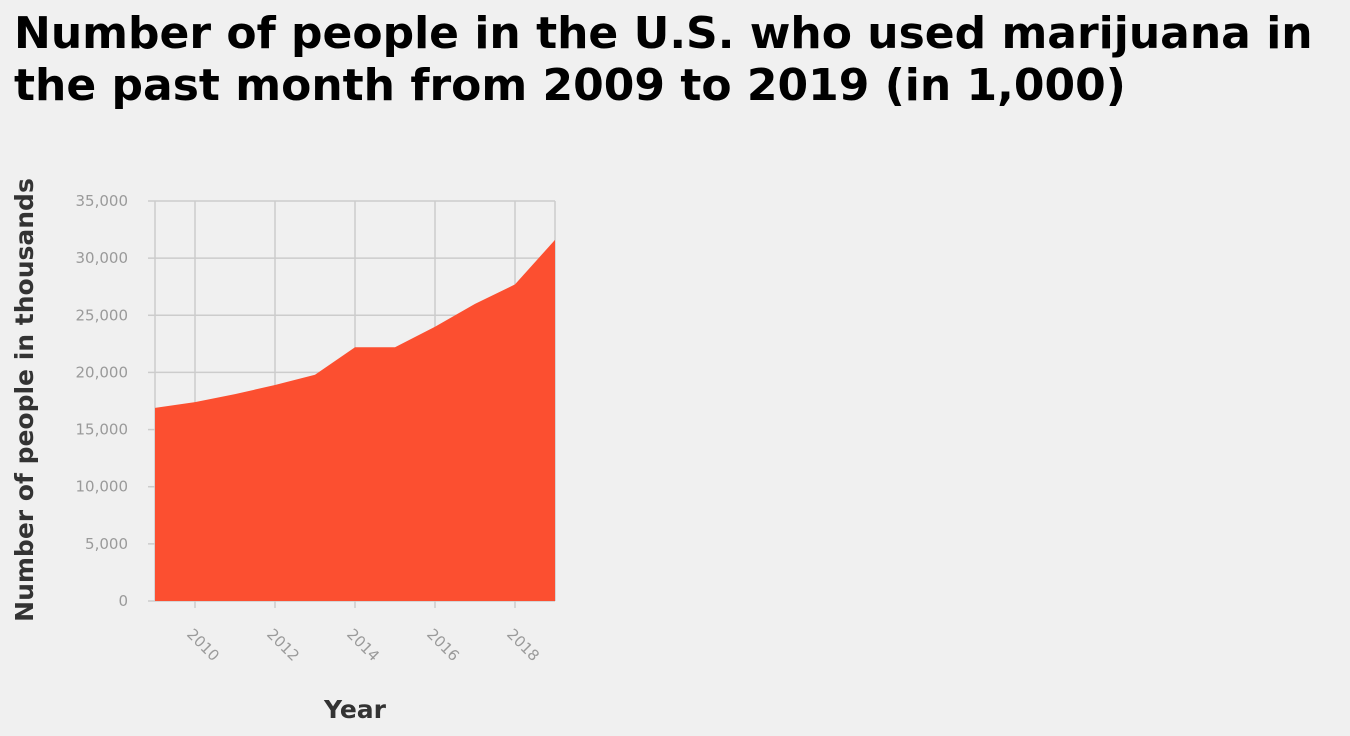 The width and height of the screenshot is (1350, 736). What do you see at coordinates (355, 420) in the screenshot?
I see `area-series` at bounding box center [355, 420].